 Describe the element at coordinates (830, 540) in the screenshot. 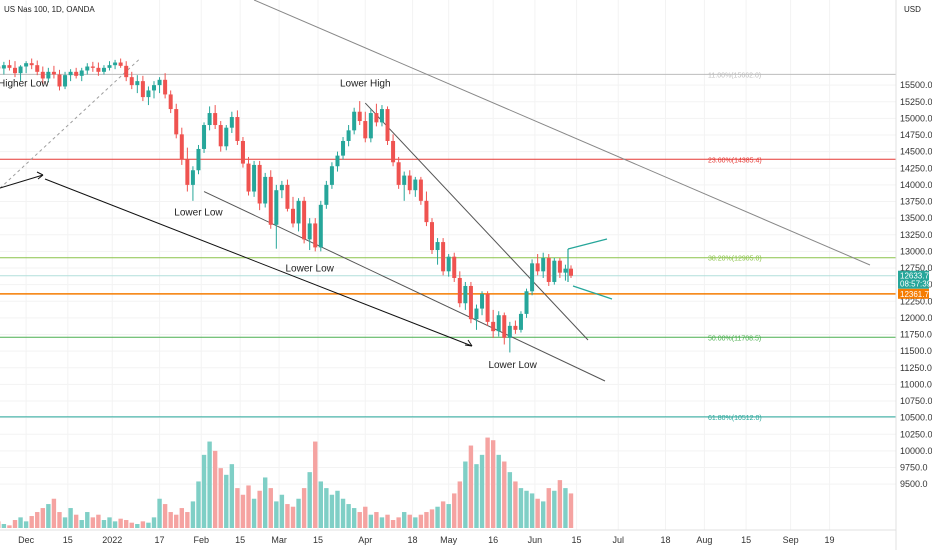

I see `time-tick-label: 19` at that location.